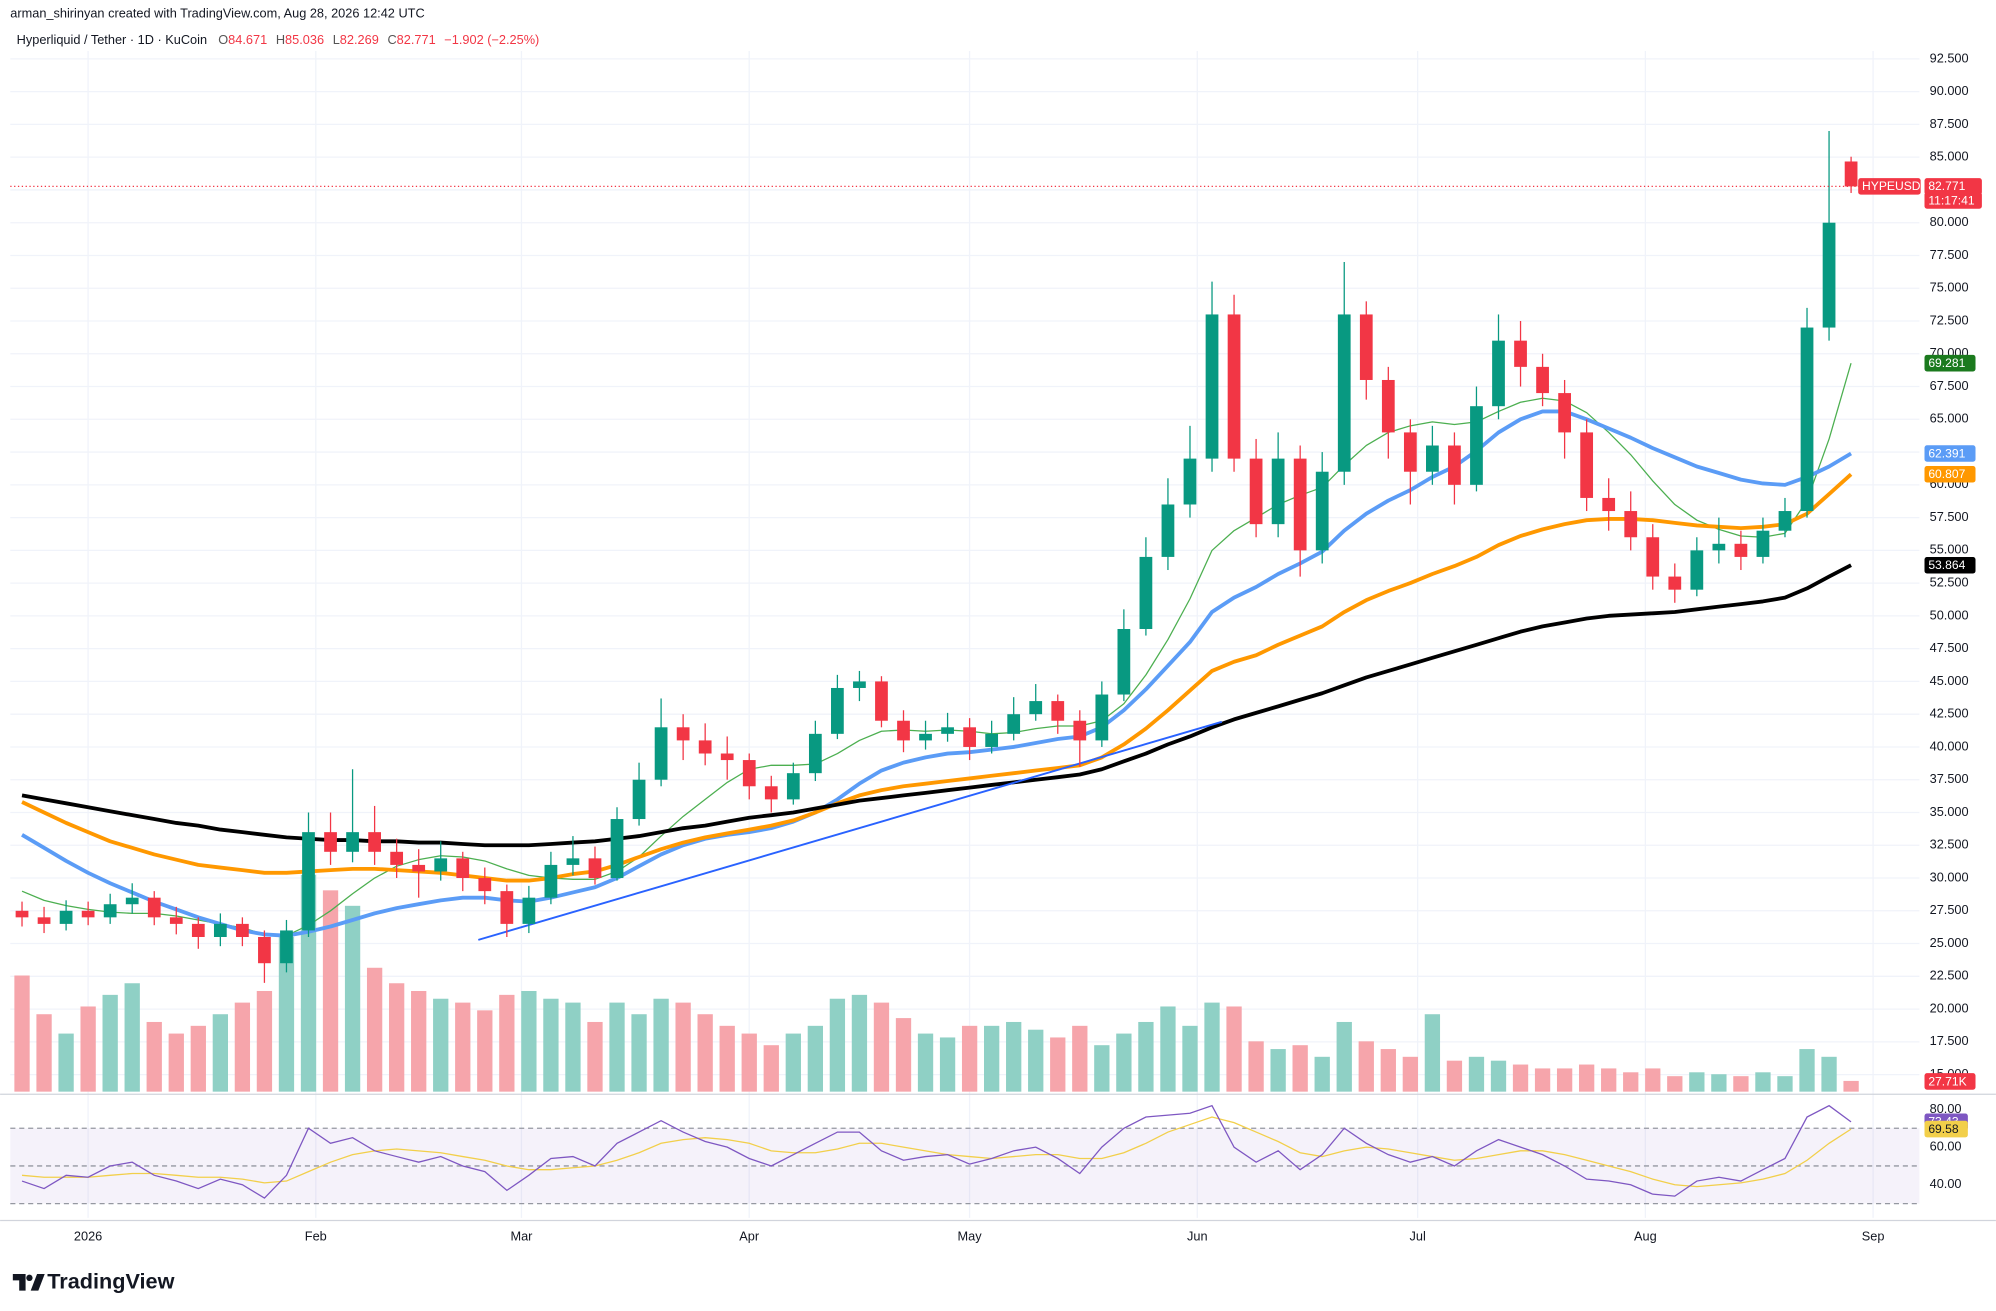  Describe the element at coordinates (416, 39) in the screenshot. I see `ohlc-value: 82.771` at that location.